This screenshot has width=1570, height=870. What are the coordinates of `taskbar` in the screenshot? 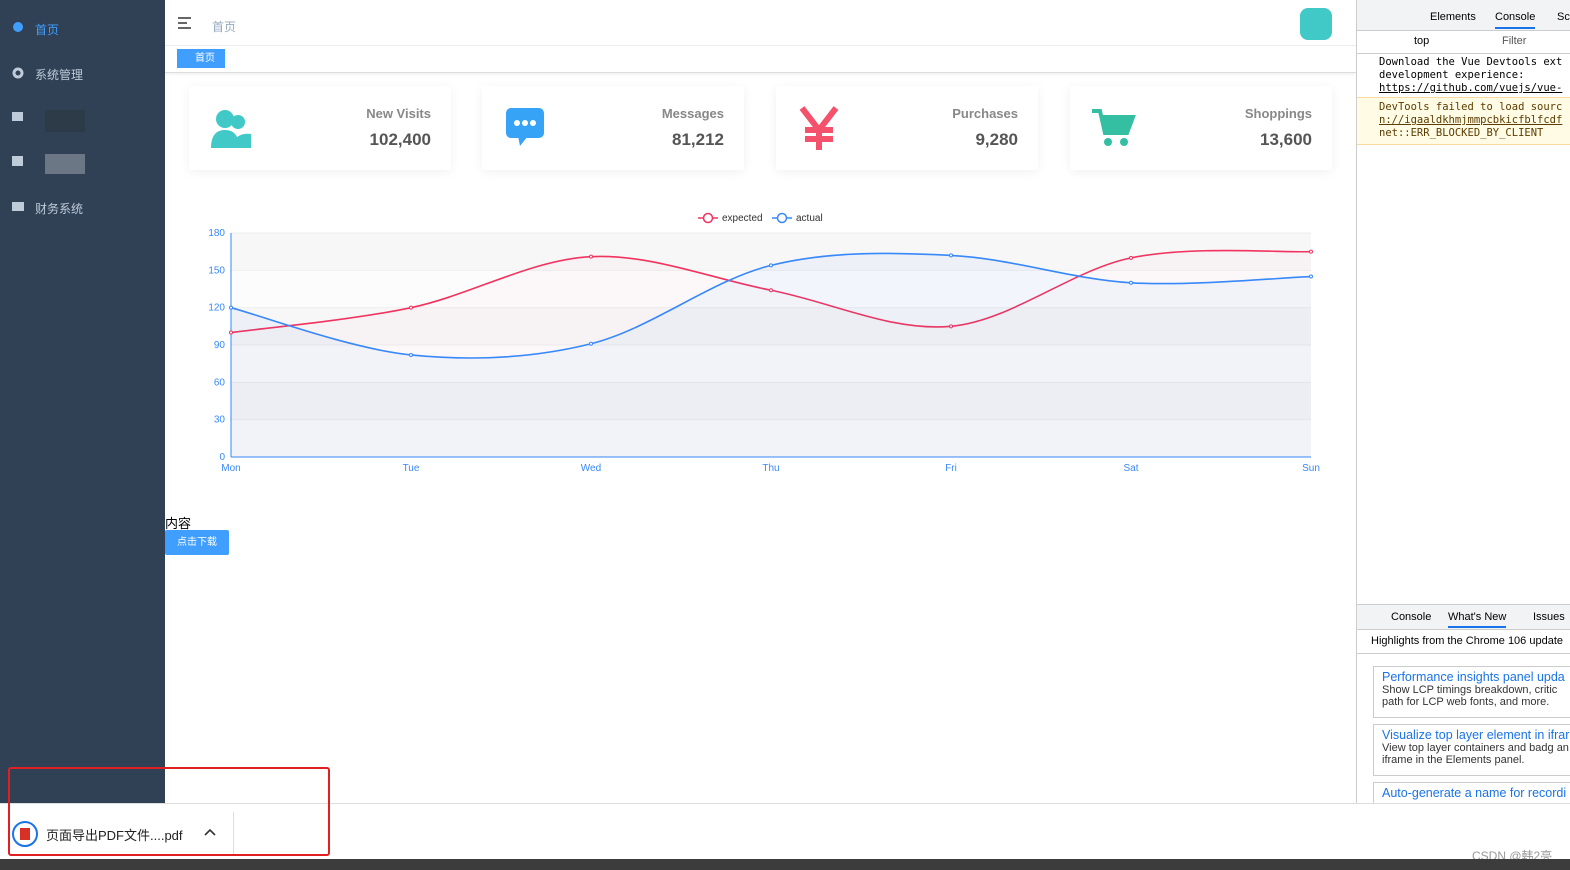 It's located at (785, 864).